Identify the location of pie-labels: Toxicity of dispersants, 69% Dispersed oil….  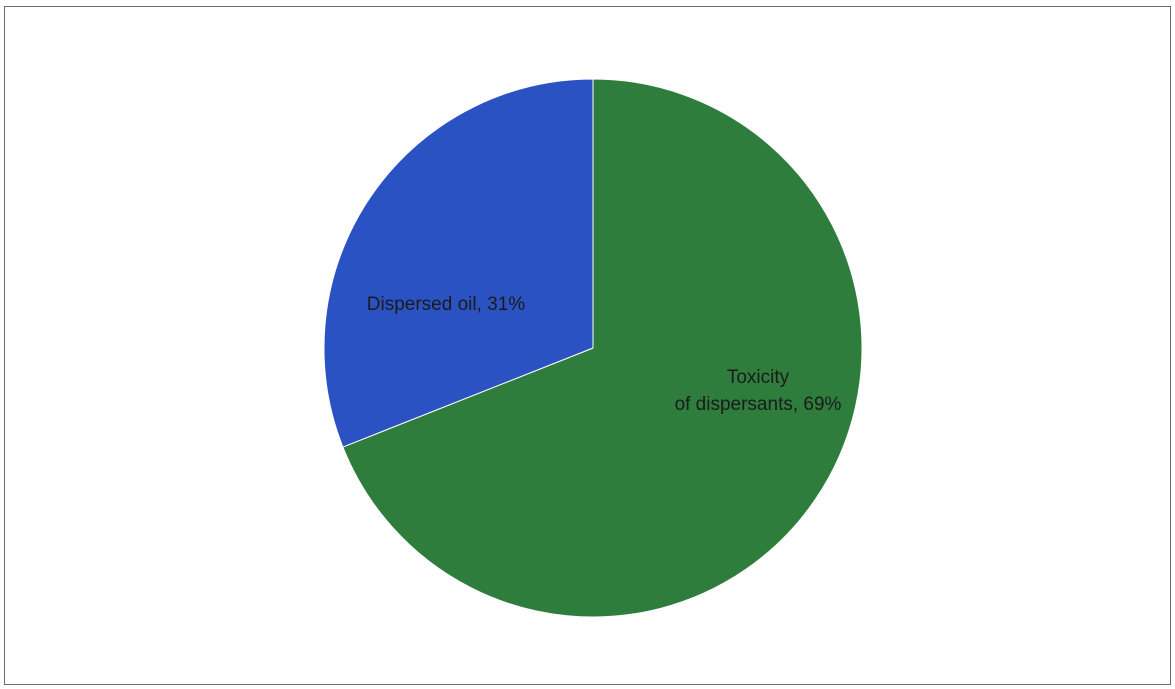
(604, 354).